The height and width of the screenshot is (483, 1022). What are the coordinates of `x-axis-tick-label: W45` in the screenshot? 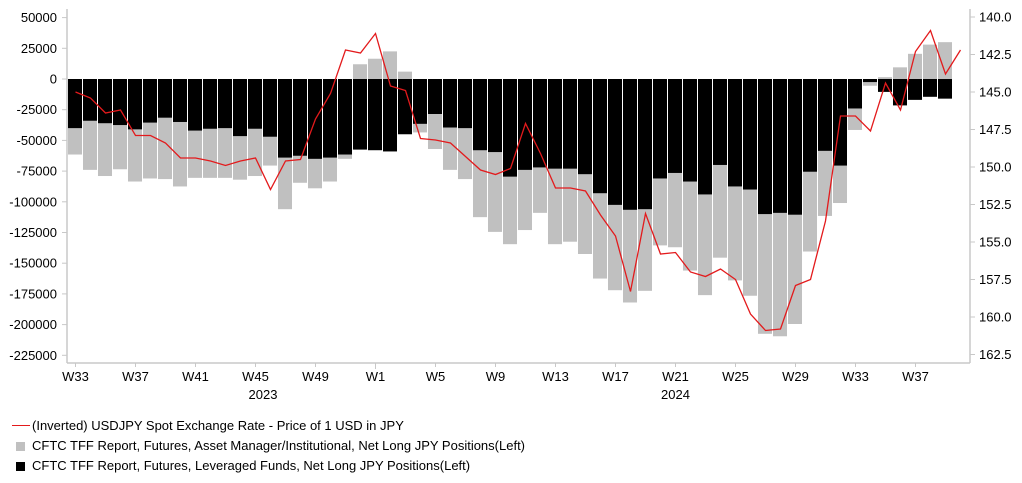 It's located at (255, 376).